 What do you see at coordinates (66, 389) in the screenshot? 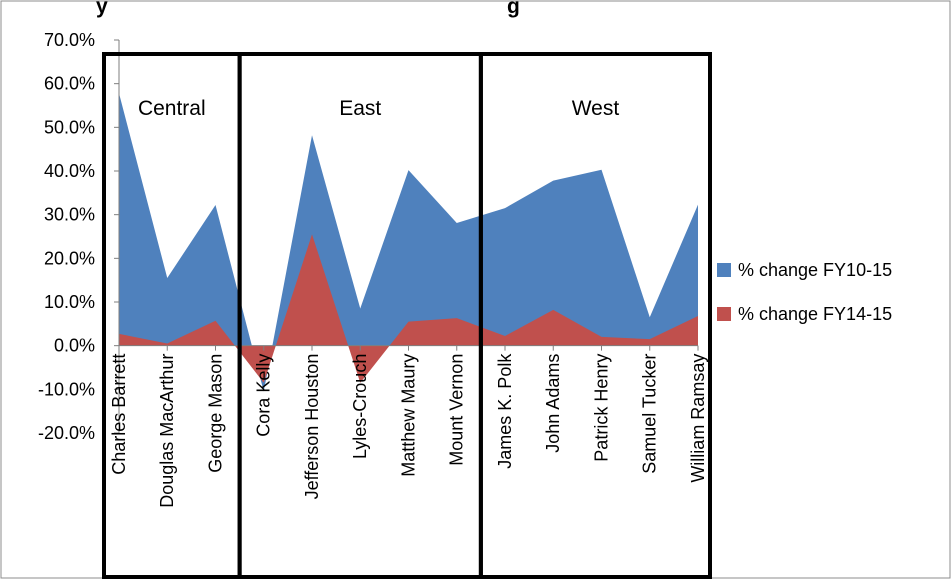
I see `y-tick-label: -10.0%` at bounding box center [66, 389].